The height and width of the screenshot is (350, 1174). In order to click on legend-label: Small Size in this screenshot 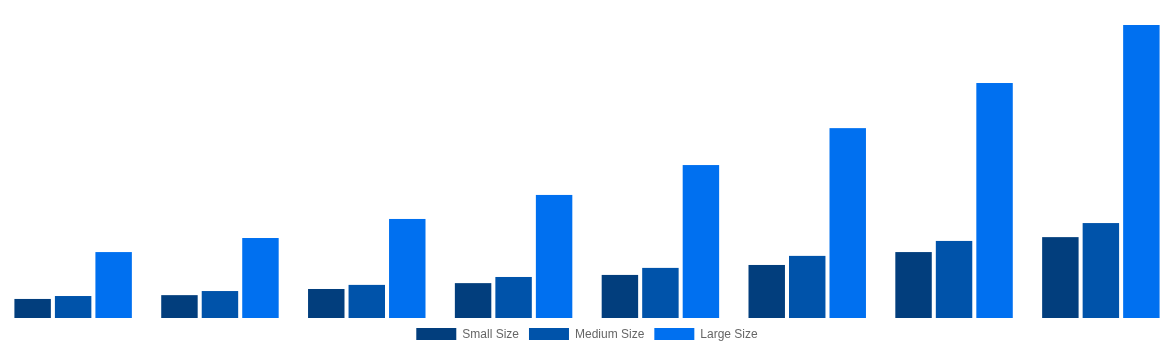, I will do `click(491, 334)`.